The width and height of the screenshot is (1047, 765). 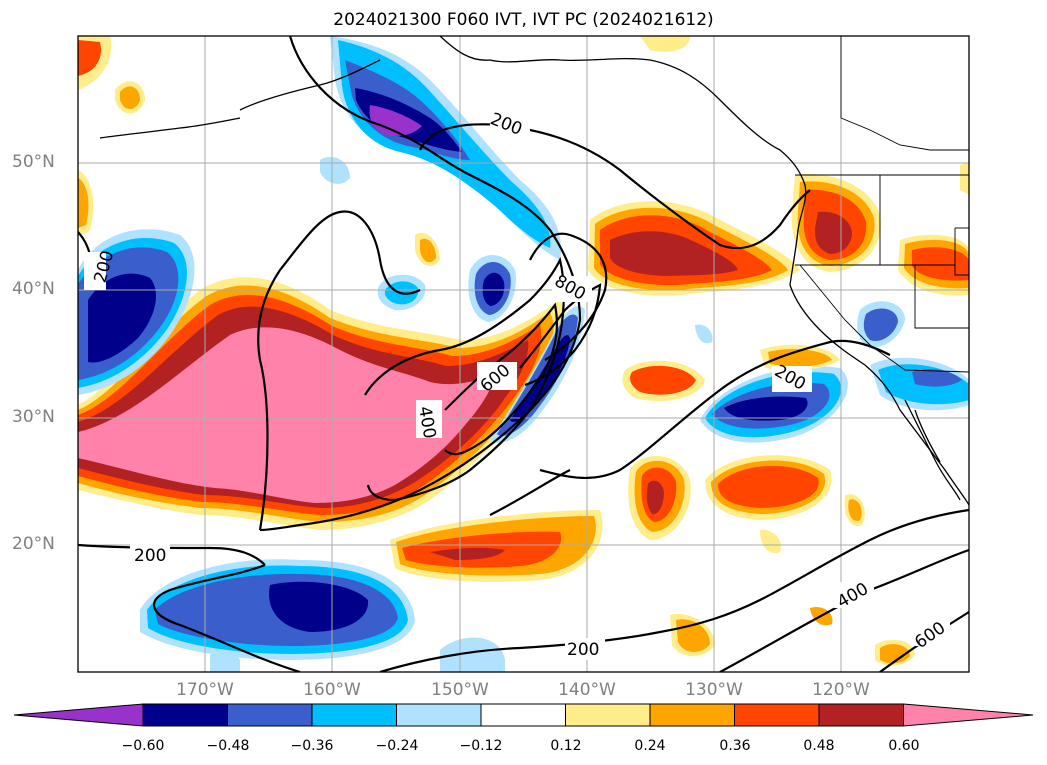 What do you see at coordinates (312, 746) in the screenshot?
I see `colorbar-tick-label: −0.36` at bounding box center [312, 746].